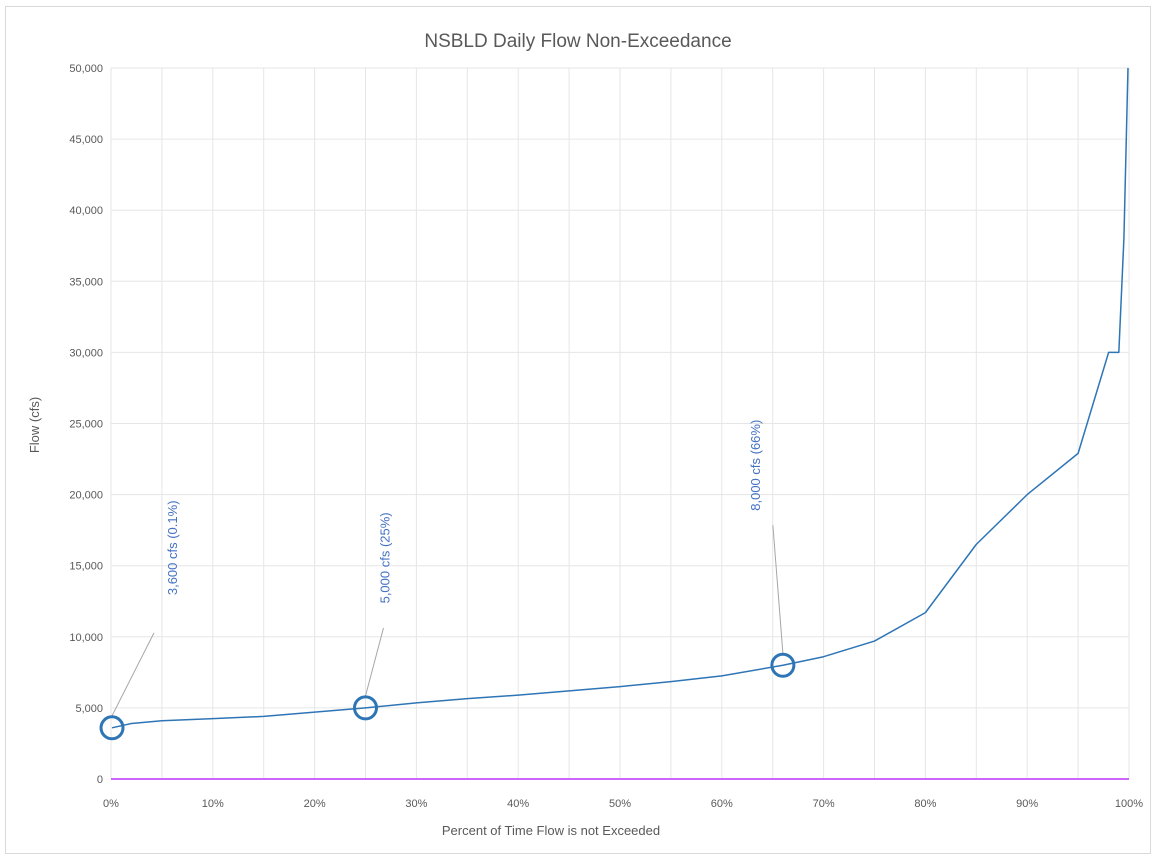  Describe the element at coordinates (1129, 804) in the screenshot. I see `x-tick-label: 100%` at that location.